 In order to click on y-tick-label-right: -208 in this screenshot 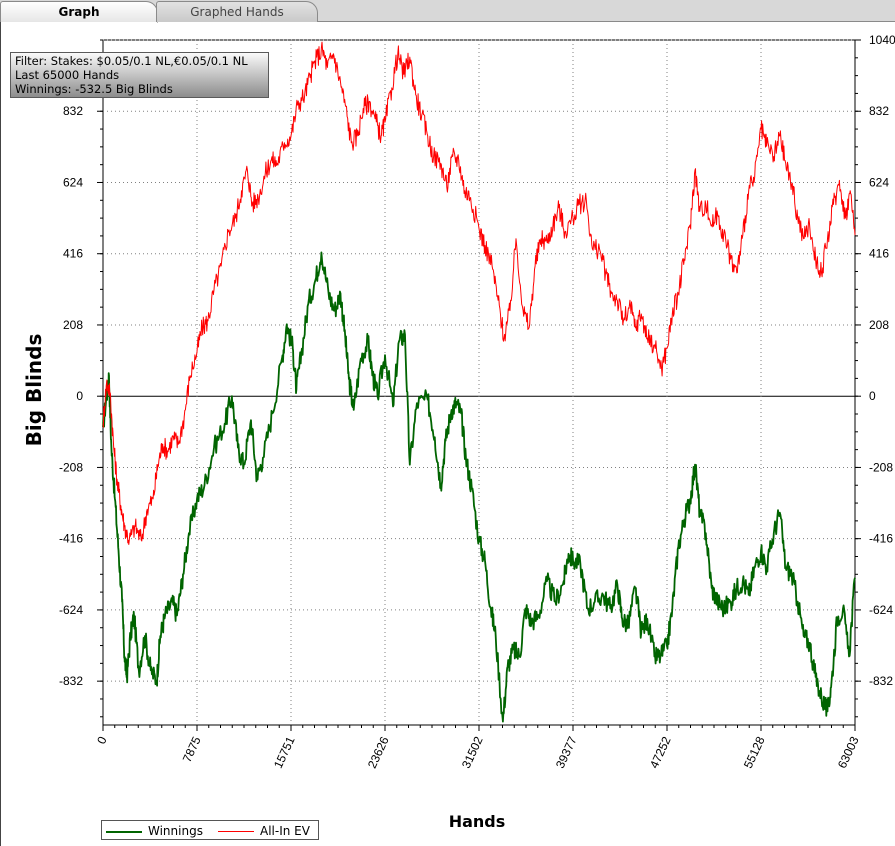, I will do `click(881, 467)`.